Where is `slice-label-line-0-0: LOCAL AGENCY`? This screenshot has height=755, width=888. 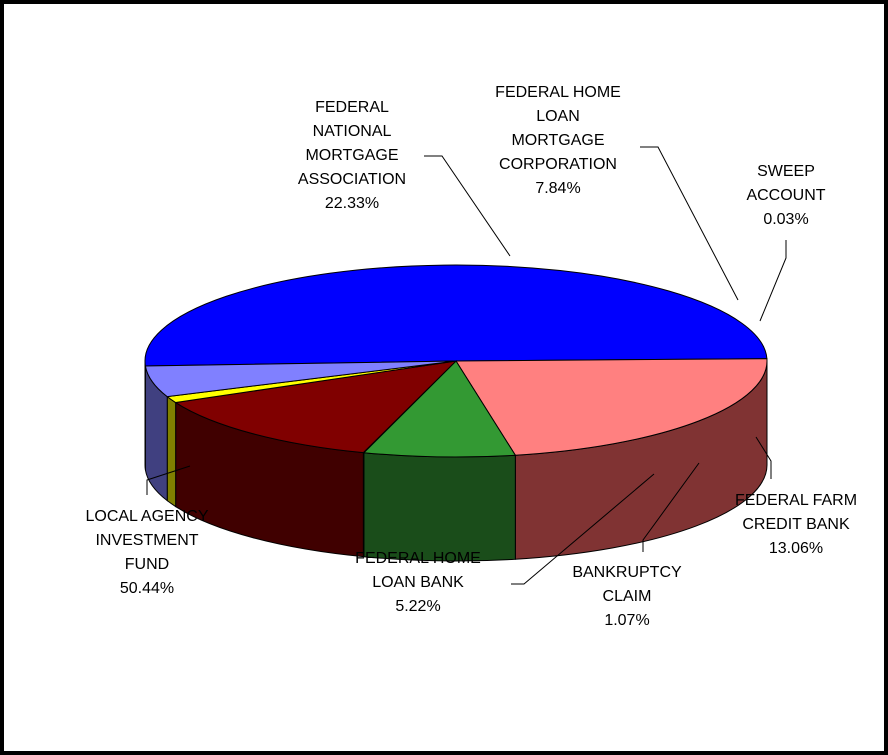 slice-label-line-0-0: LOCAL AGENCY is located at coordinates (146, 516).